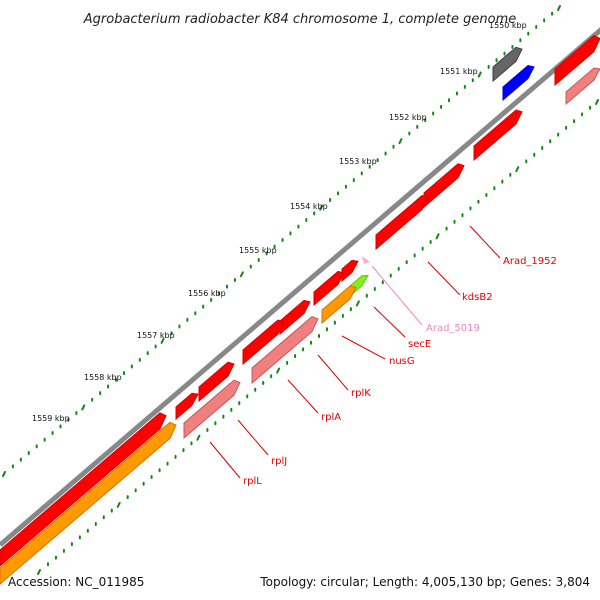  I want to click on gene-orange, so click(339, 305).